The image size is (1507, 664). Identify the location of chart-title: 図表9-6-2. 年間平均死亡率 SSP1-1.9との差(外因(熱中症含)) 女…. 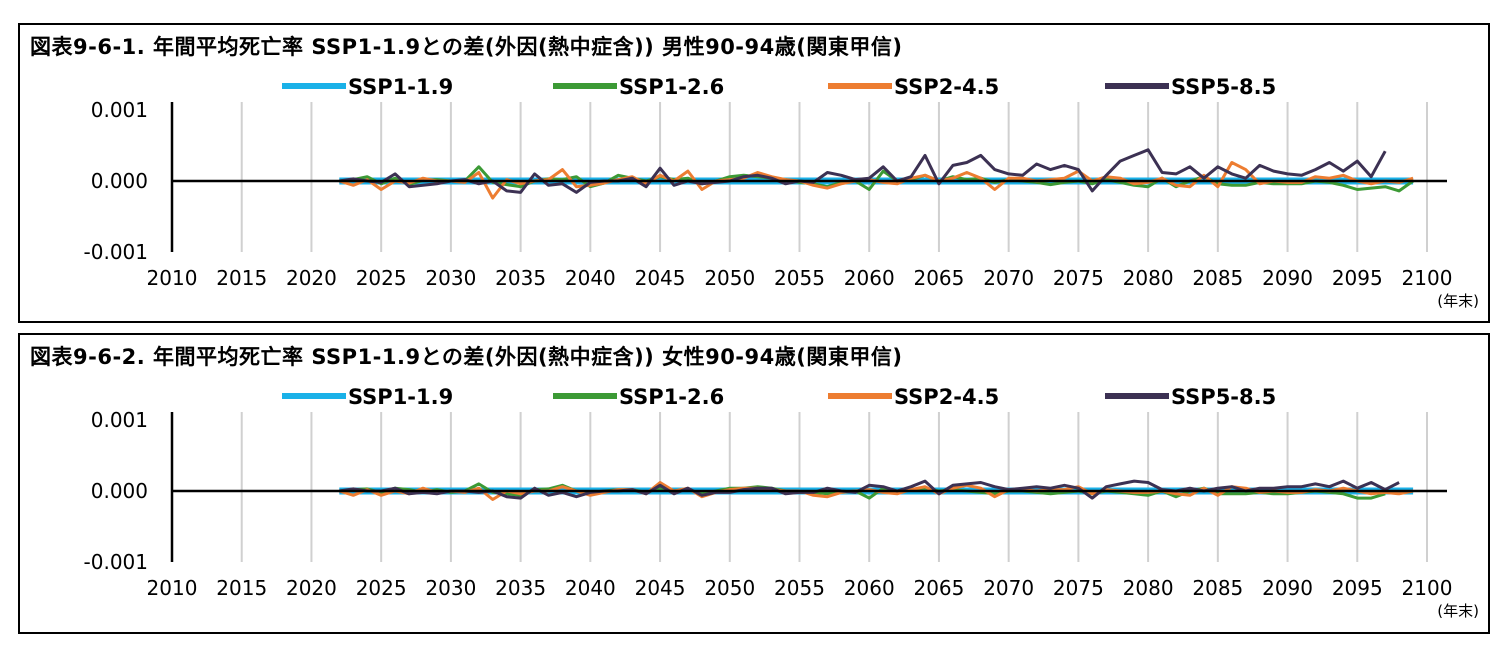
(466, 357).